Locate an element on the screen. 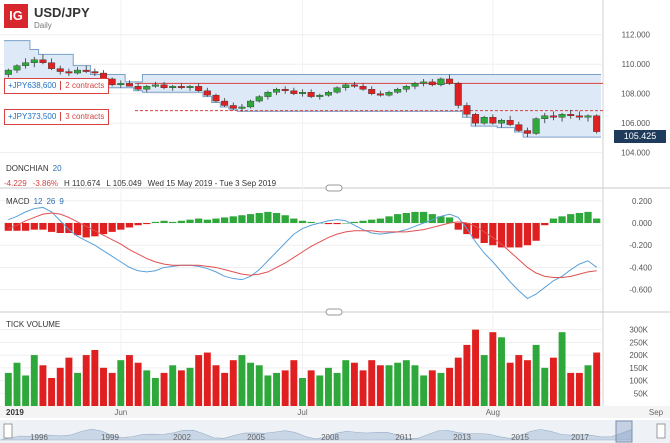 The height and width of the screenshot is (443, 670). high-value: H 110.674 is located at coordinates (82, 183).